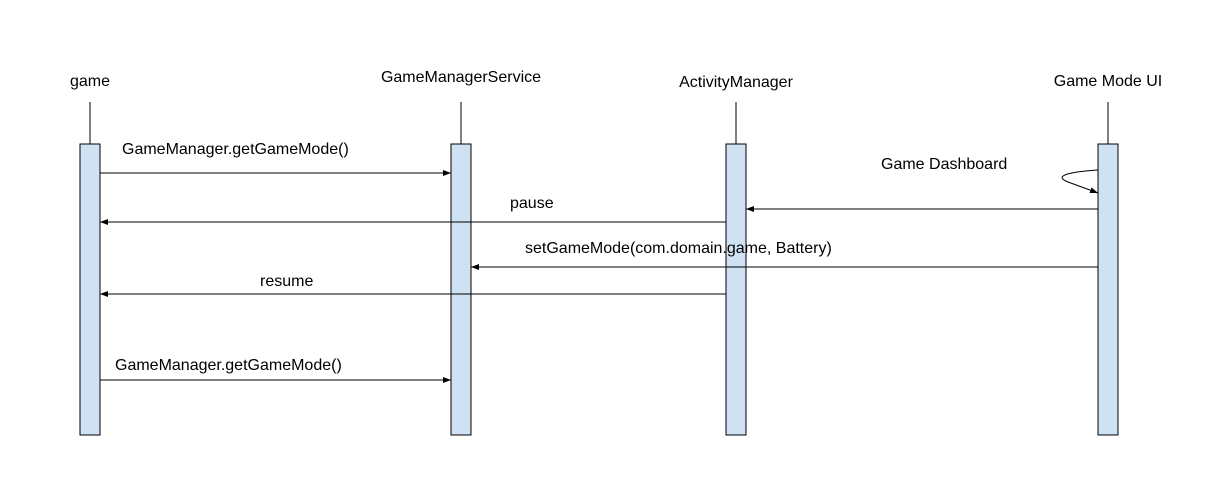 This screenshot has height=502, width=1214. What do you see at coordinates (678, 248) in the screenshot?
I see `message-label: setGameMode(com.domain.game, Battery)` at bounding box center [678, 248].